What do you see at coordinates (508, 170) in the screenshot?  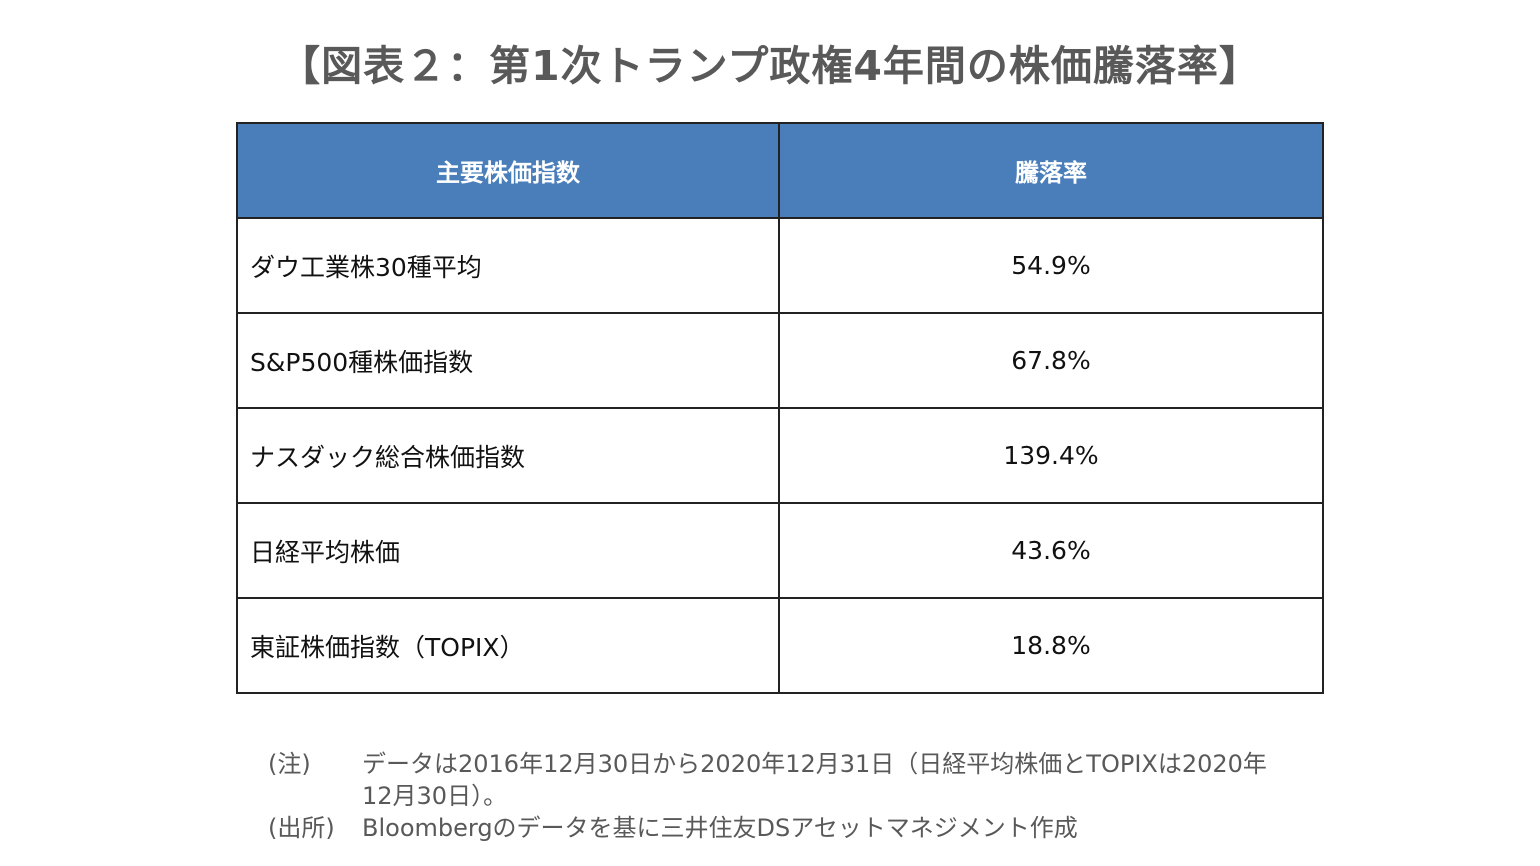 I see `column-header-index: 主要株価指数` at bounding box center [508, 170].